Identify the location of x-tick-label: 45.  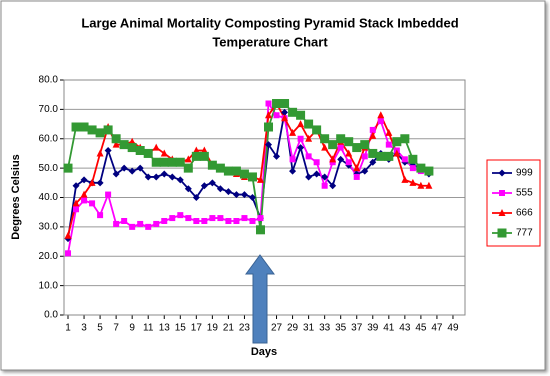
(421, 328).